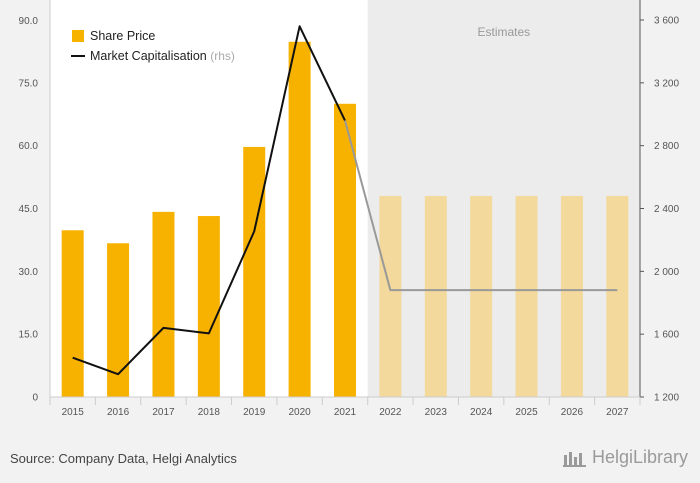 The image size is (700, 483). Describe the element at coordinates (299, 219) in the screenshot. I see `bar-share-price-2020` at that location.